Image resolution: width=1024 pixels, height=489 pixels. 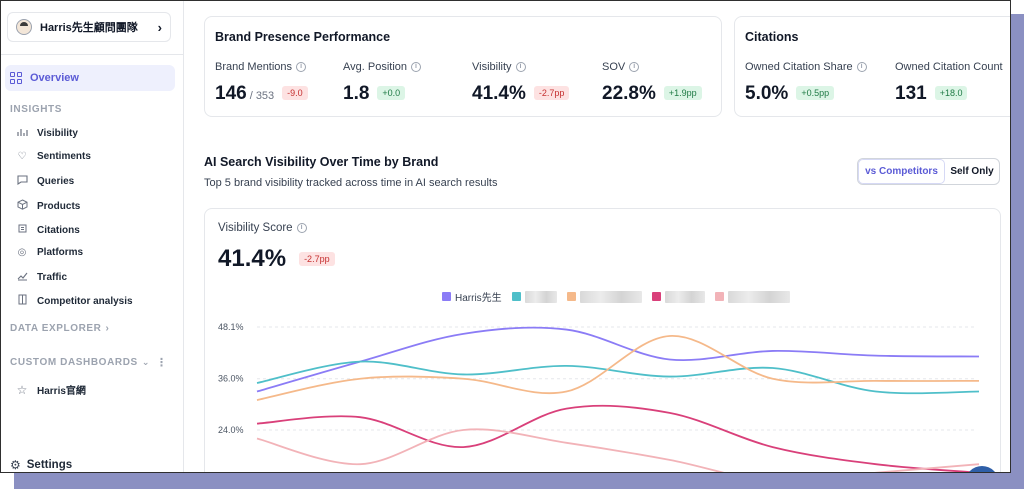 I want to click on sidebar-item-label: Competitor analysis, so click(x=85, y=301).